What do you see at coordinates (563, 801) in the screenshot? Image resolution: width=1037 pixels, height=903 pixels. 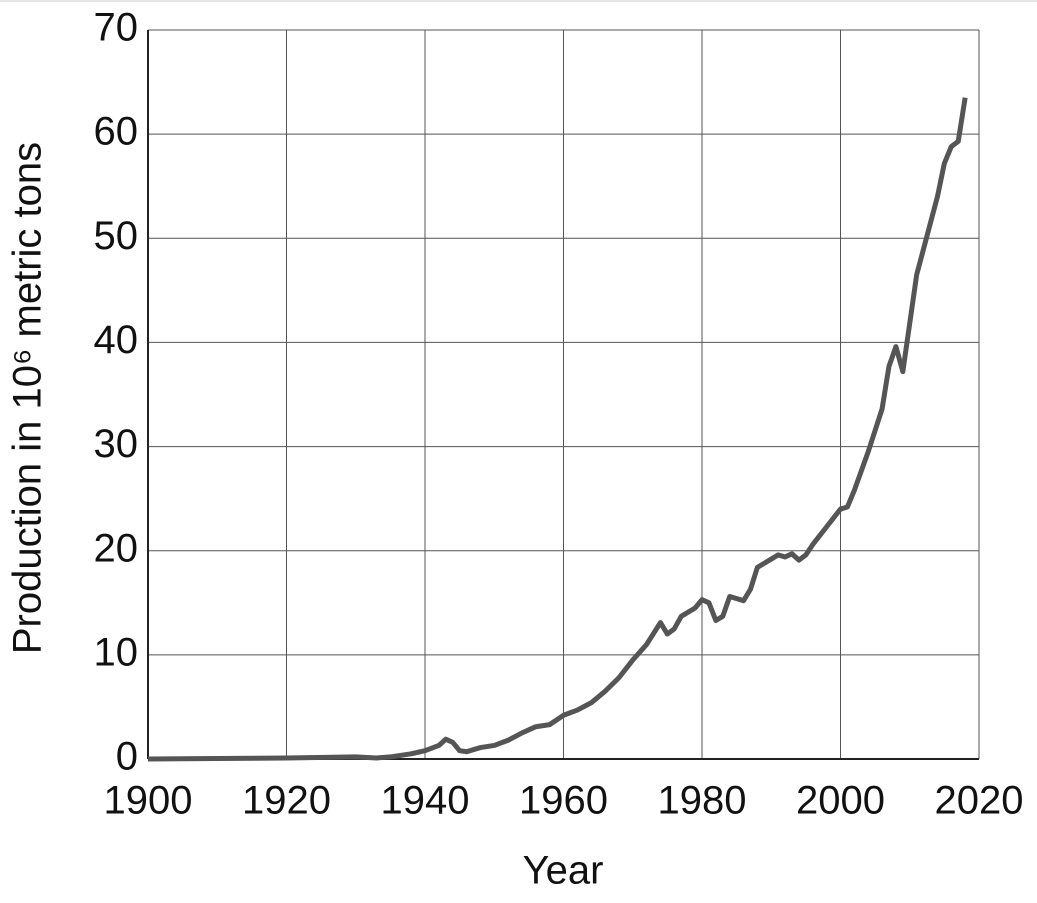 I see `x-tick-label: 1960` at bounding box center [563, 801].